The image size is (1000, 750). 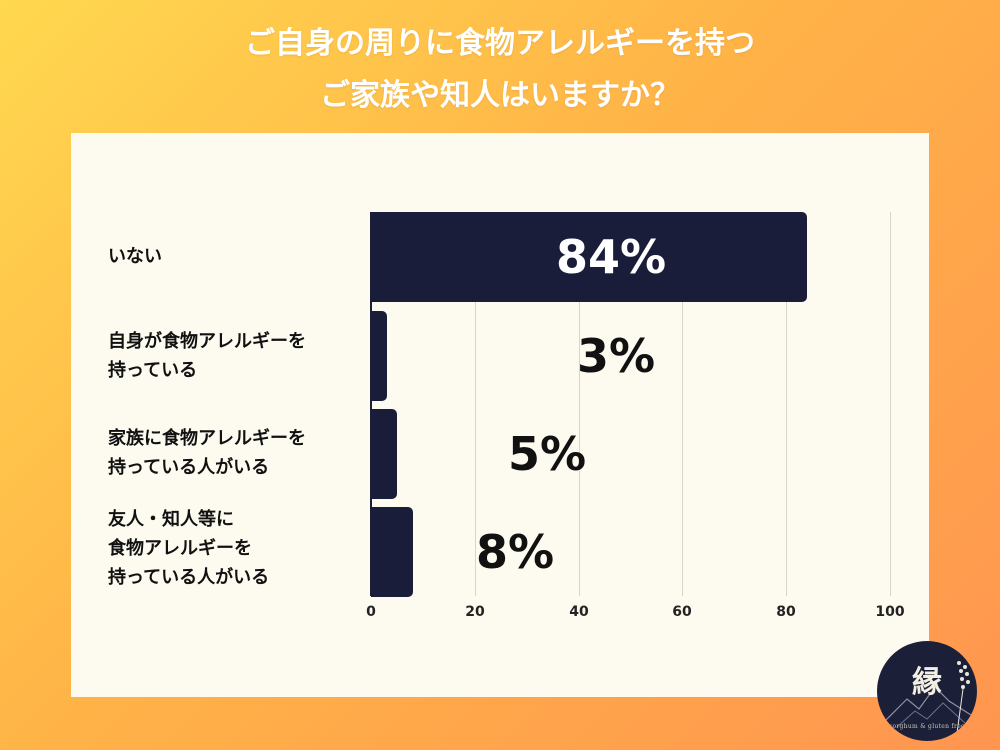 I want to click on brand-logo: 縁 sorghum & gluten free, so click(x=927, y=691).